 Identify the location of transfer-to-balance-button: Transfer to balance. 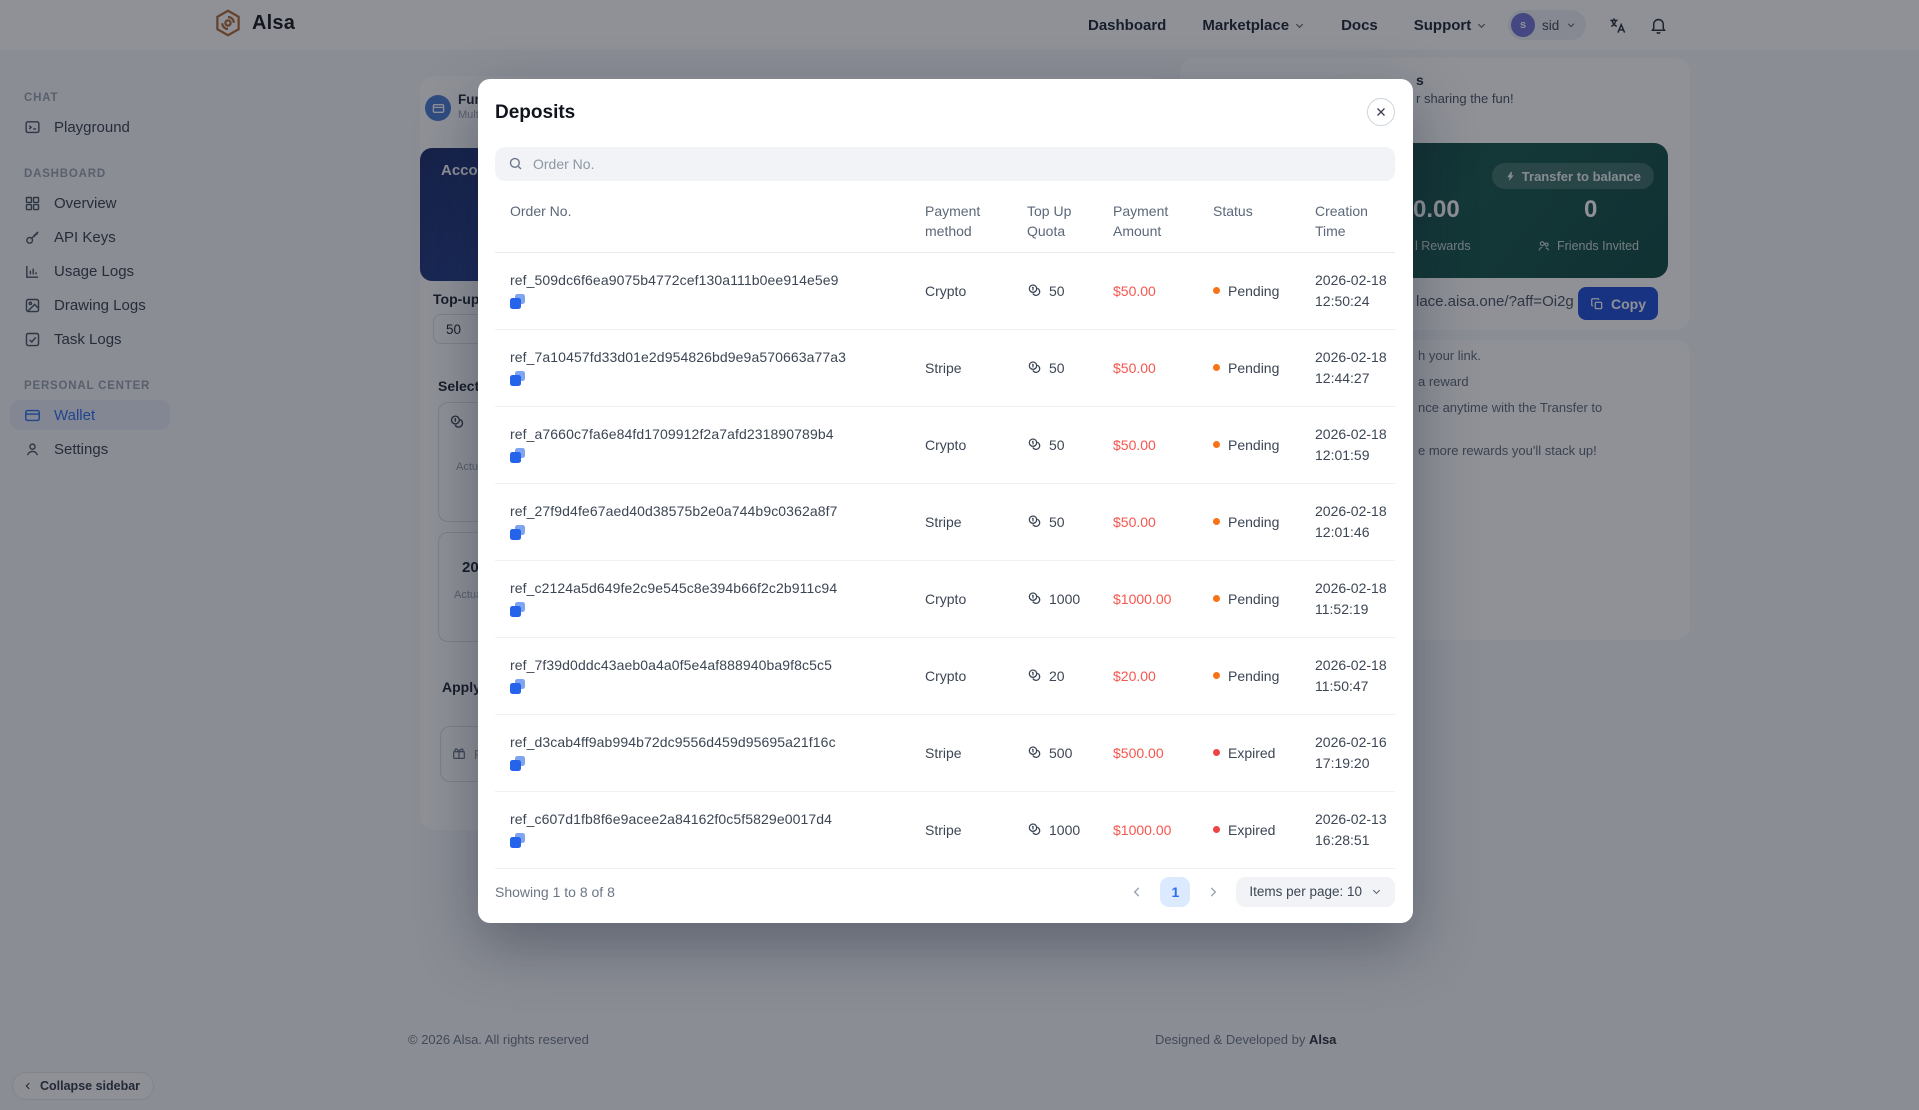
(1572, 176).